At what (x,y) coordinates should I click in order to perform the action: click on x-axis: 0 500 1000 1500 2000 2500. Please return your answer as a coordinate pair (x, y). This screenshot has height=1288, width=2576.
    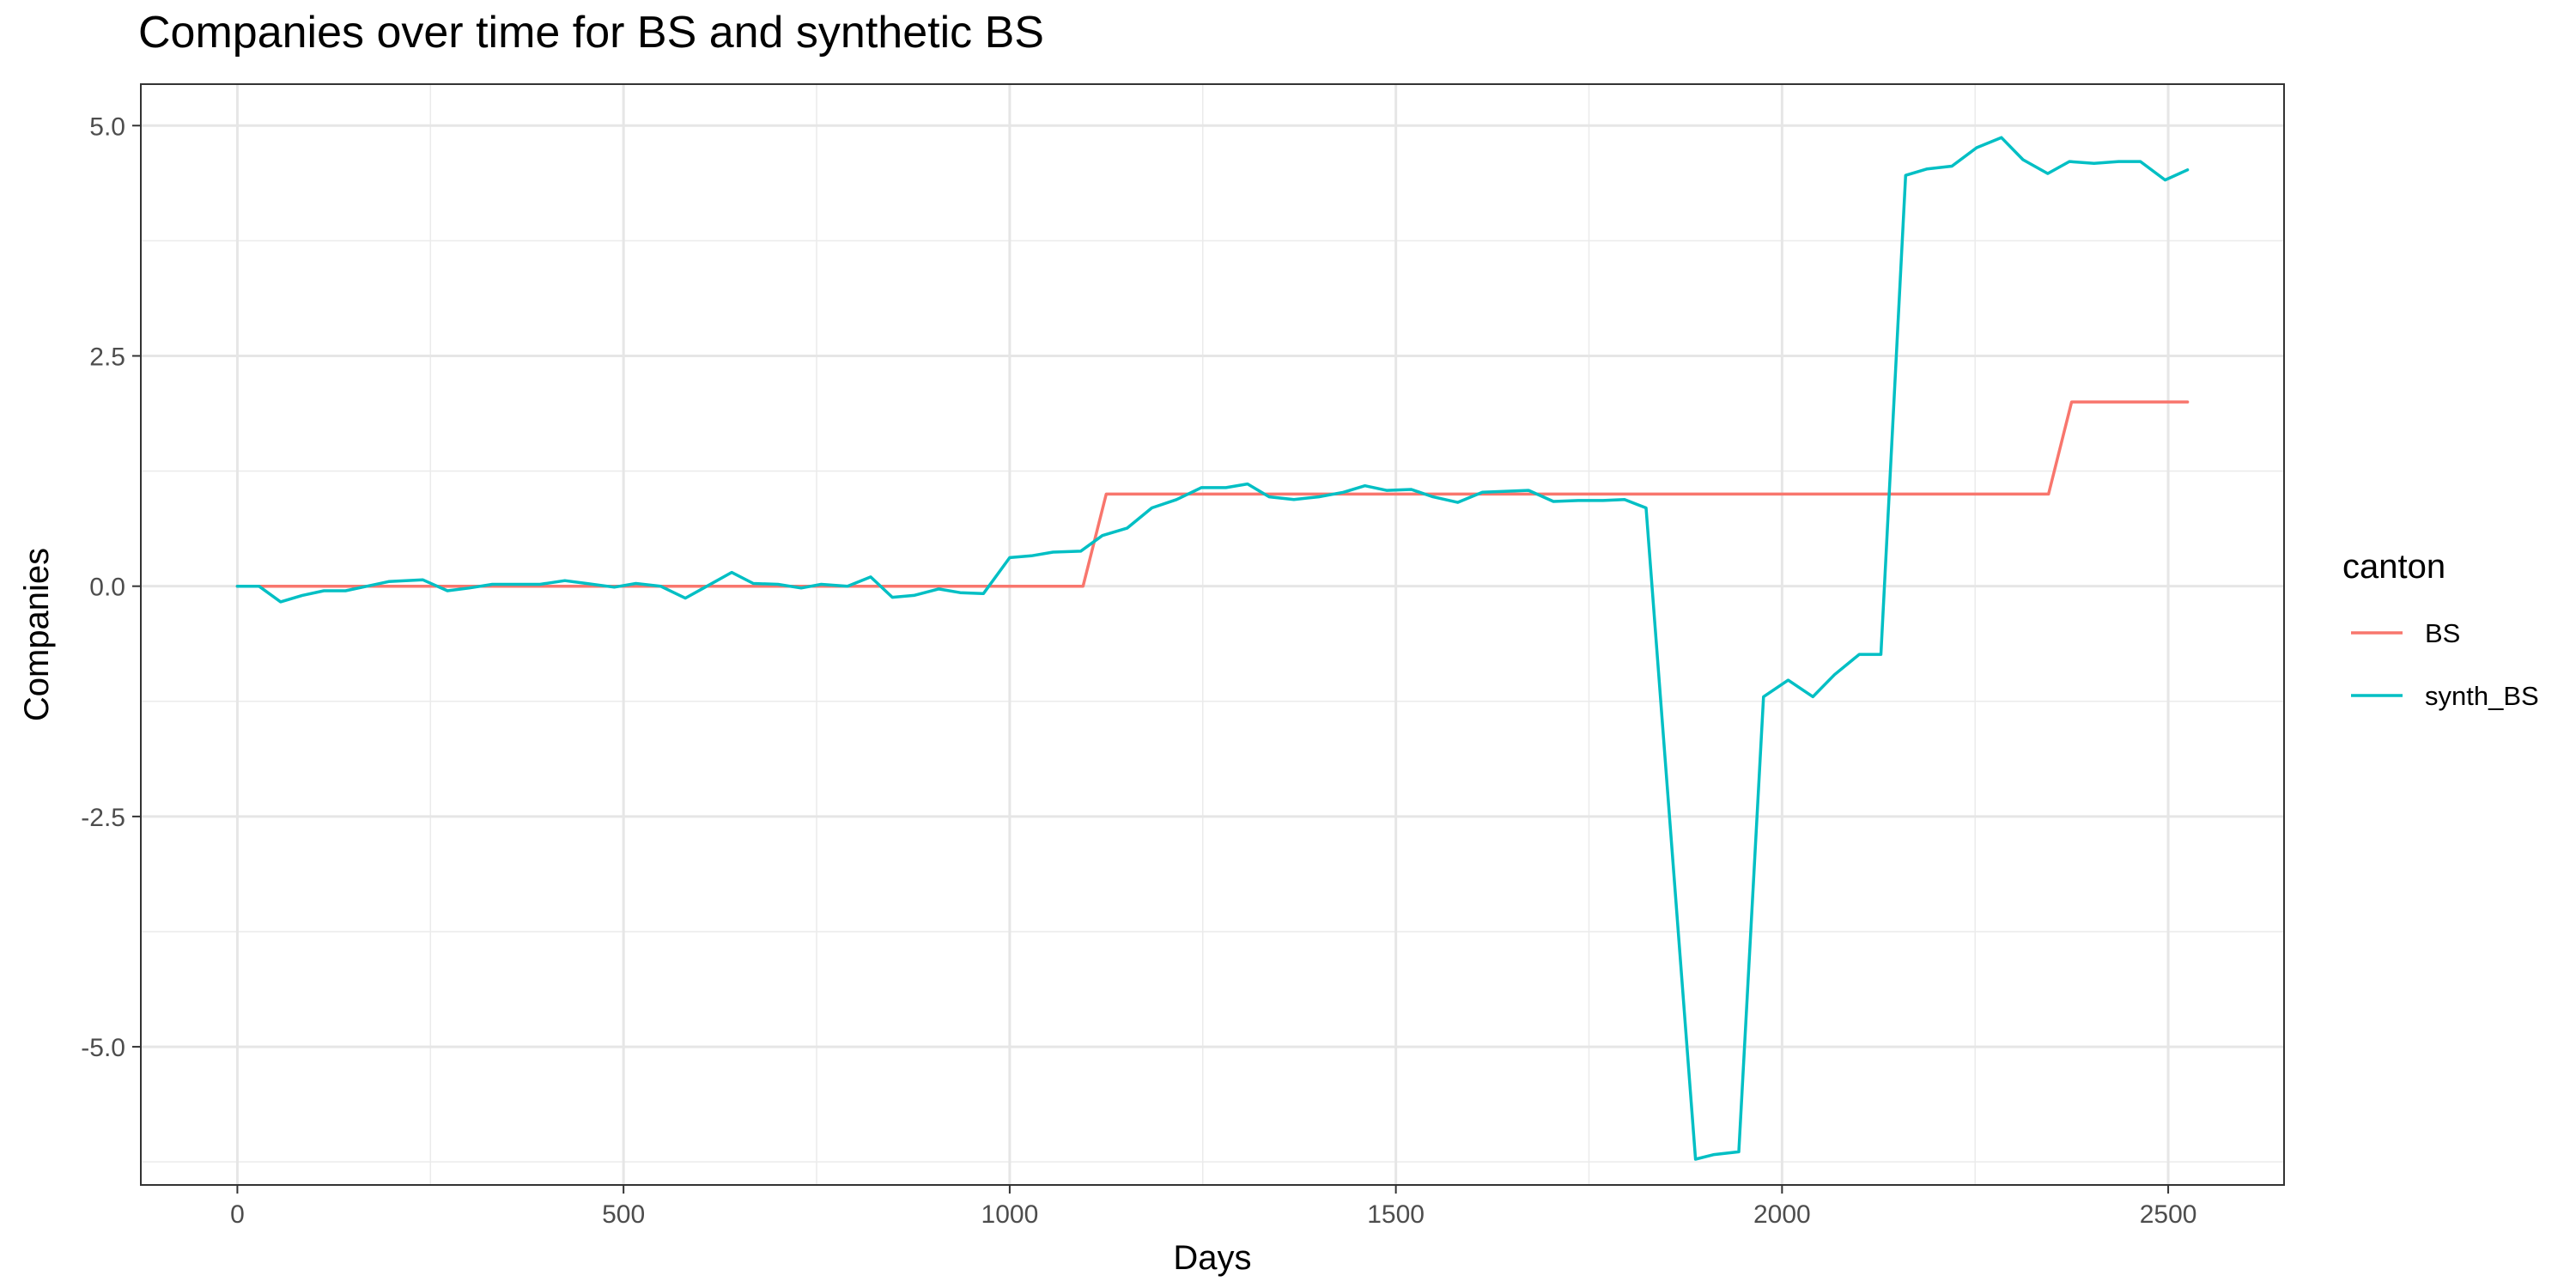
    Looking at the image, I should click on (1213, 1207).